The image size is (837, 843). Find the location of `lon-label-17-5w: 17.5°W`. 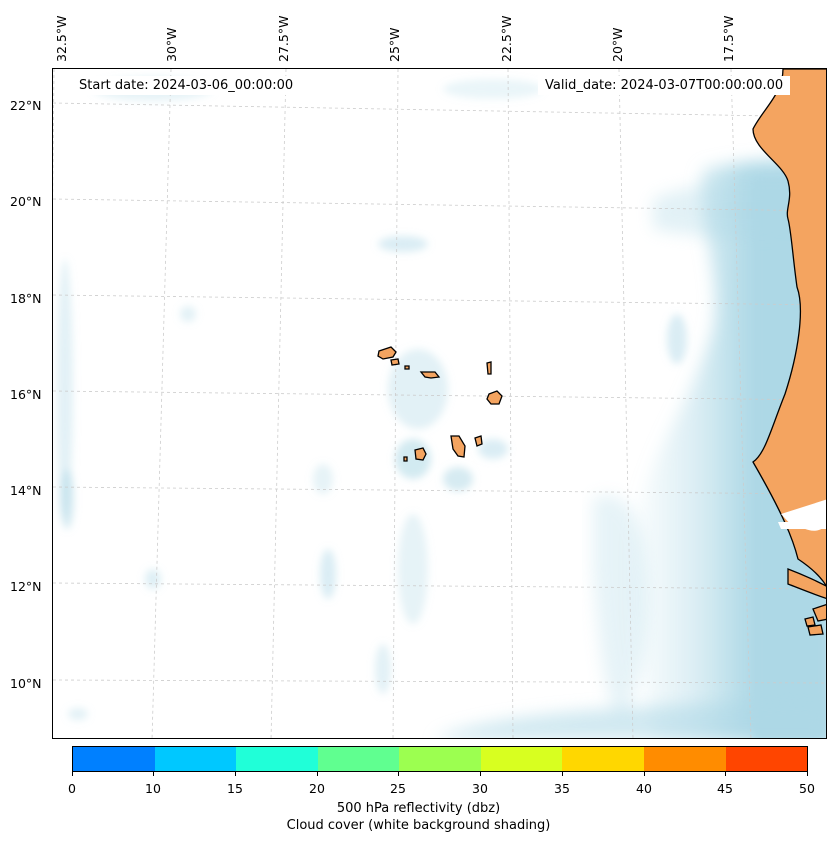

lon-label-17-5w: 17.5°W is located at coordinates (728, 38).